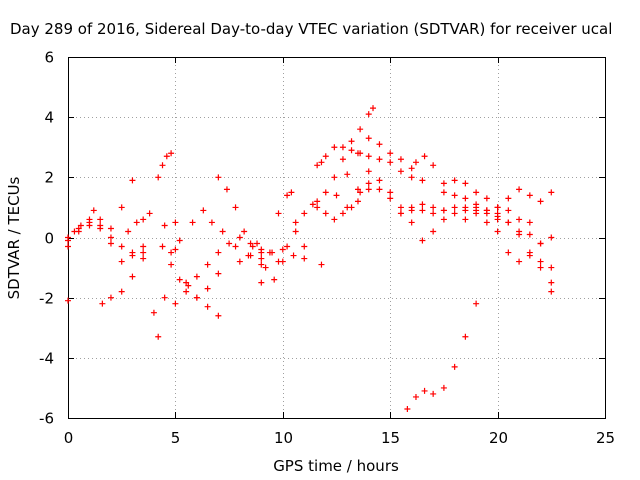 The height and width of the screenshot is (480, 640). I want to click on x-tick-labels: 0 5 10 15 20 25, so click(339, 438).